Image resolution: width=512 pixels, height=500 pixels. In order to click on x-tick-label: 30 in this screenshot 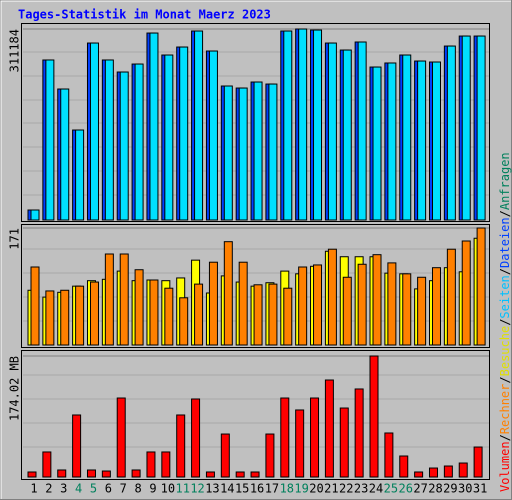, I will do `click(465, 489)`.